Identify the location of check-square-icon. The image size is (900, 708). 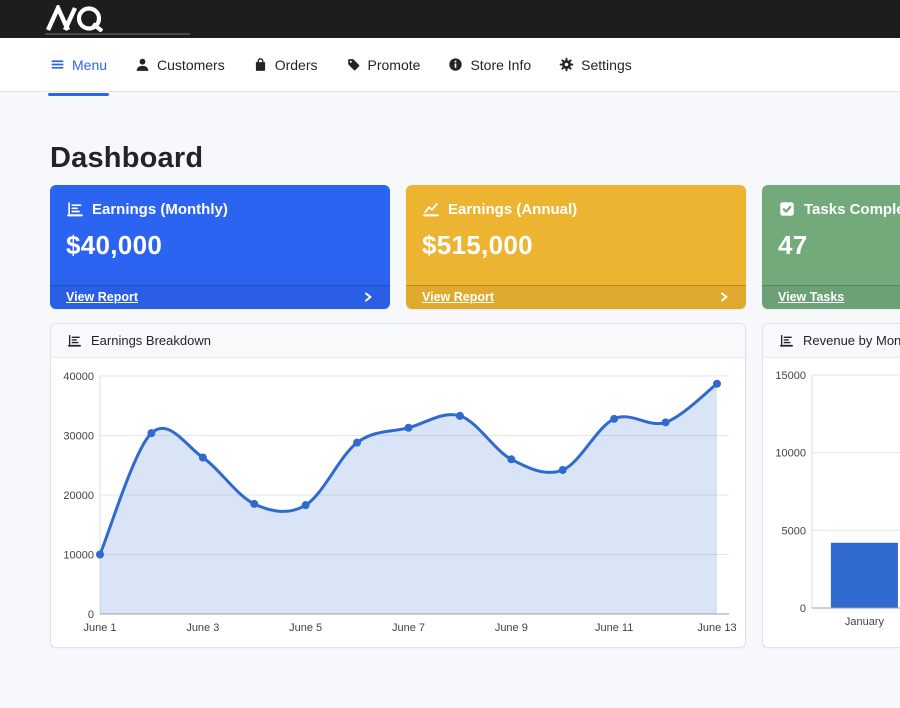
(787, 209).